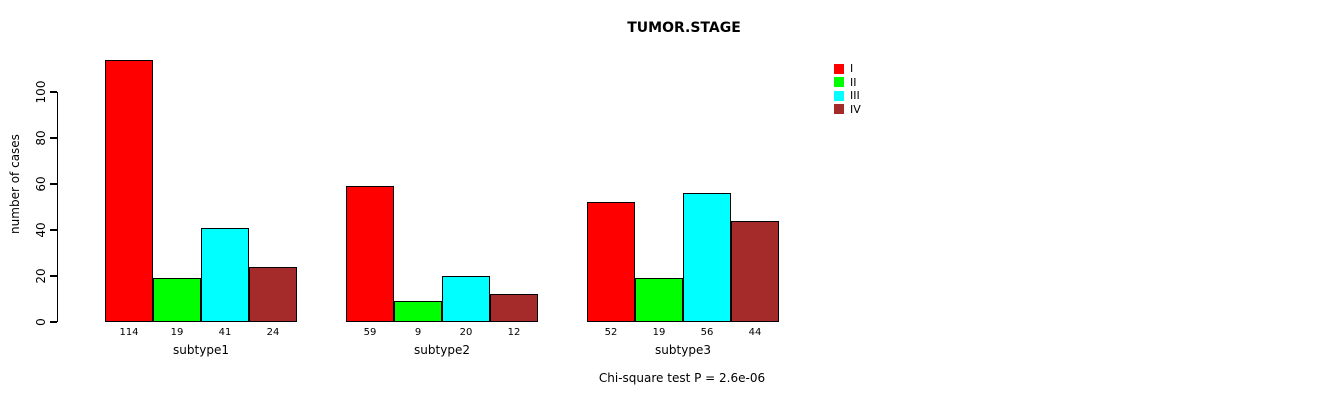 This screenshot has width=1340, height=400. What do you see at coordinates (707, 332) in the screenshot?
I see `bar-value-label: 56` at bounding box center [707, 332].